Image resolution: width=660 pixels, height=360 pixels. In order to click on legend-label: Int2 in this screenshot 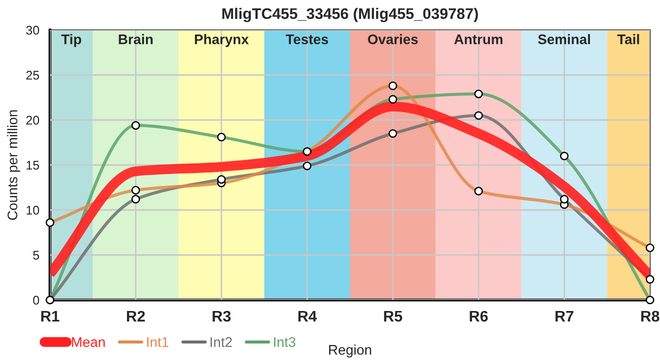, I will do `click(221, 342)`.